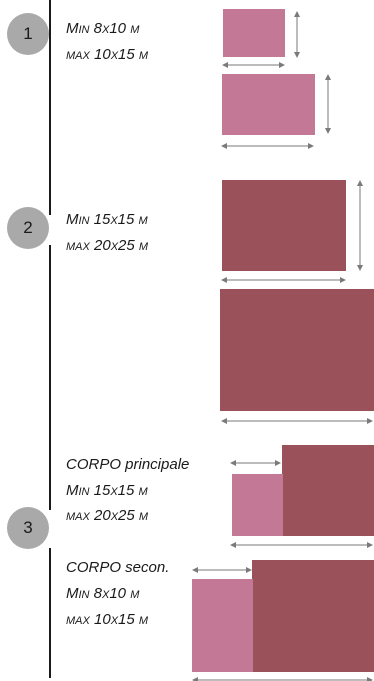  What do you see at coordinates (107, 245) in the screenshot?
I see `step-2-max: max 20x25 m` at bounding box center [107, 245].